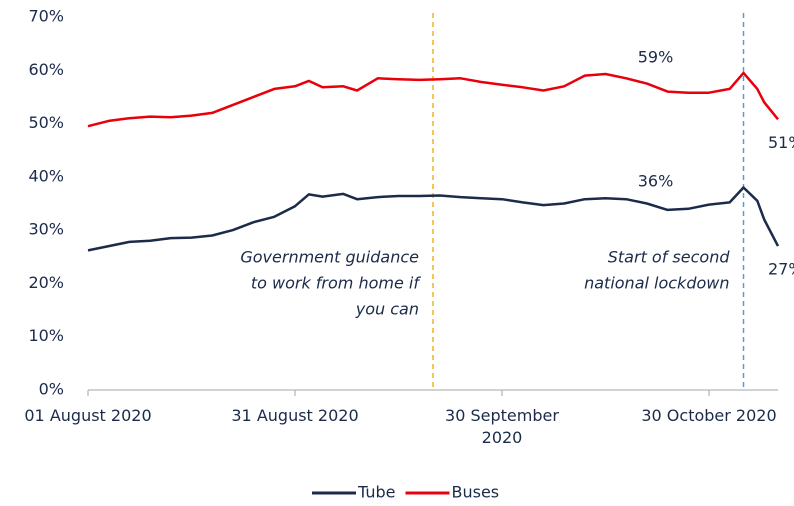 This screenshot has width=794, height=506. What do you see at coordinates (295, 415) in the screenshot?
I see `x-tick-label: 31 August 2020` at bounding box center [295, 415].